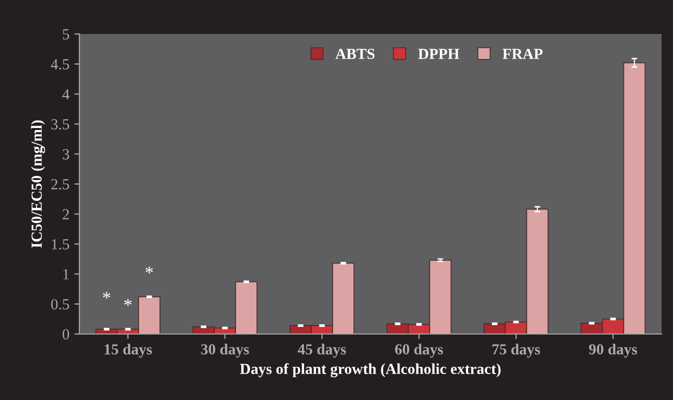 The height and width of the screenshot is (400, 673). Describe the element at coordinates (60, 64) in the screenshot. I see `y-tick-label: 4.5` at that location.